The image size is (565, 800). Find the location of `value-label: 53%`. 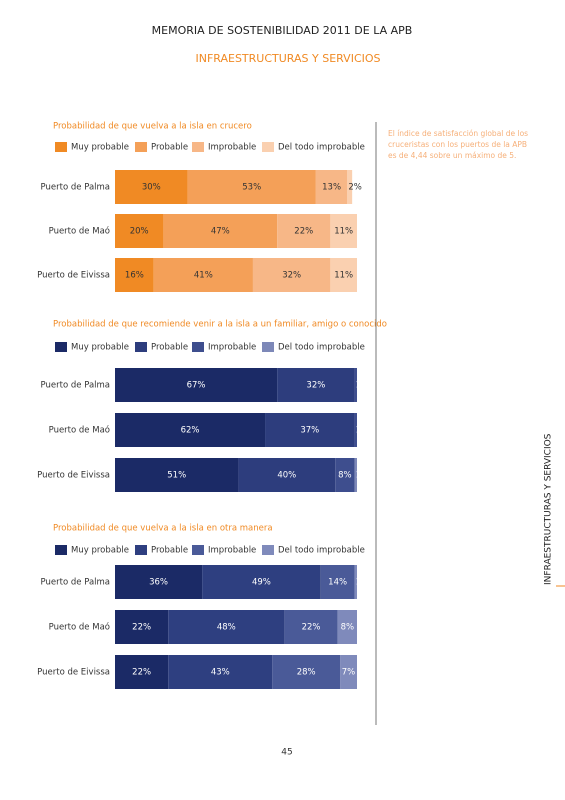

value-label: 53% is located at coordinates (251, 188).